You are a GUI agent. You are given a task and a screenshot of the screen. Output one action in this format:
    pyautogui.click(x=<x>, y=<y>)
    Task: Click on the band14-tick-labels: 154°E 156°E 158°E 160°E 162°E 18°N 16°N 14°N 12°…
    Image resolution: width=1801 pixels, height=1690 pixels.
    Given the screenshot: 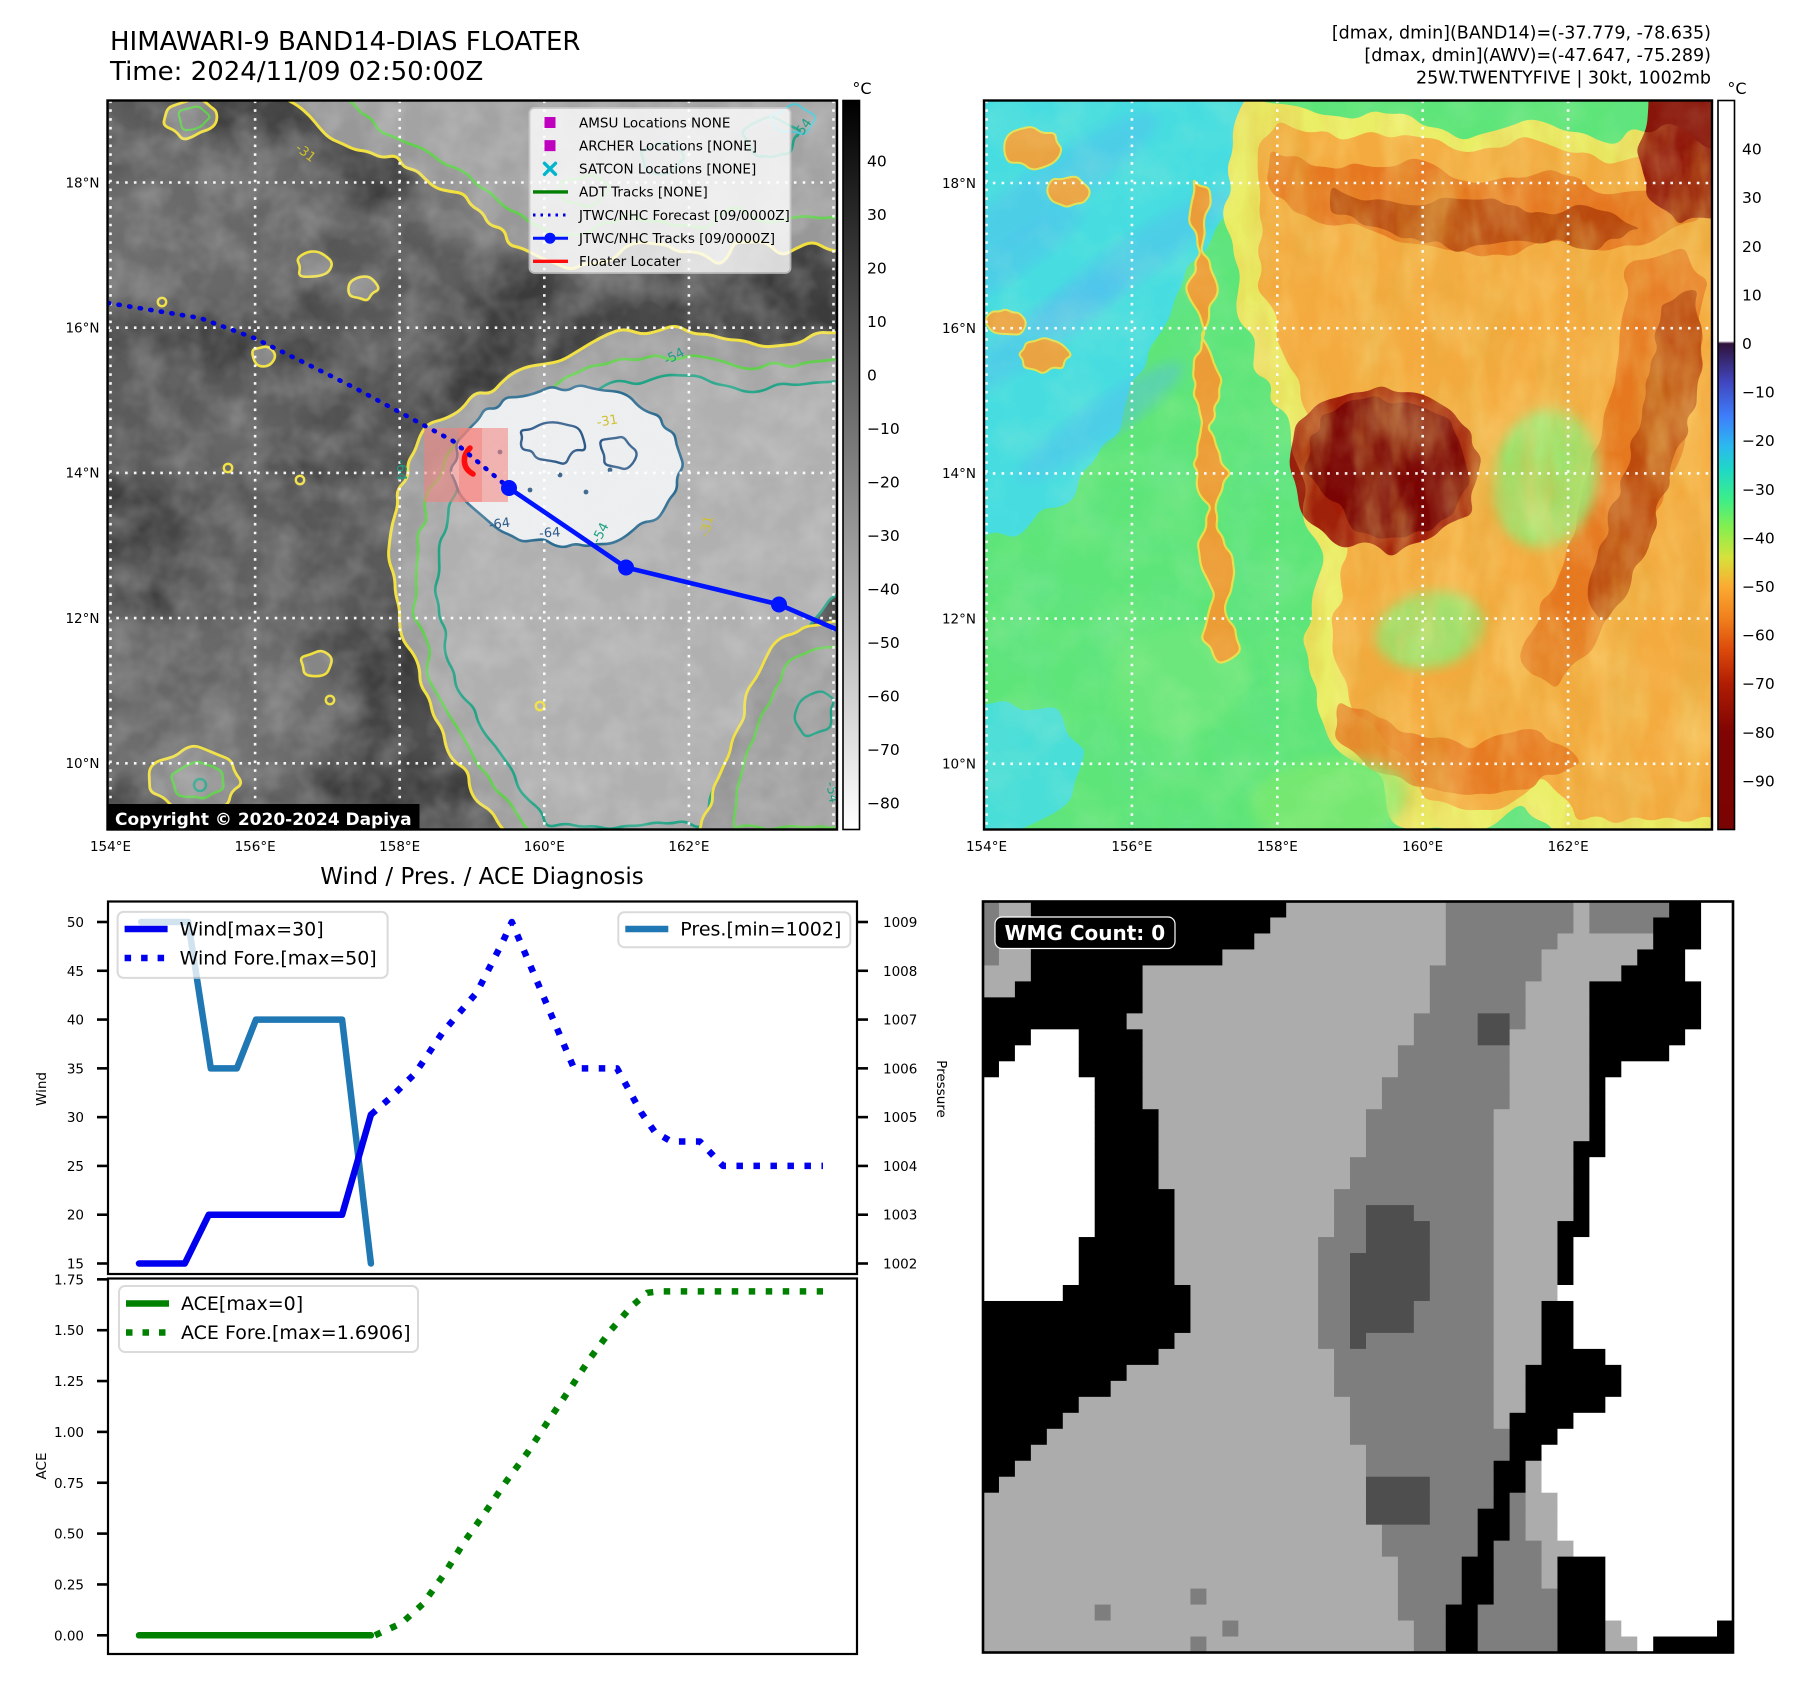 What is the action you would take?
    pyautogui.click(x=387, y=515)
    